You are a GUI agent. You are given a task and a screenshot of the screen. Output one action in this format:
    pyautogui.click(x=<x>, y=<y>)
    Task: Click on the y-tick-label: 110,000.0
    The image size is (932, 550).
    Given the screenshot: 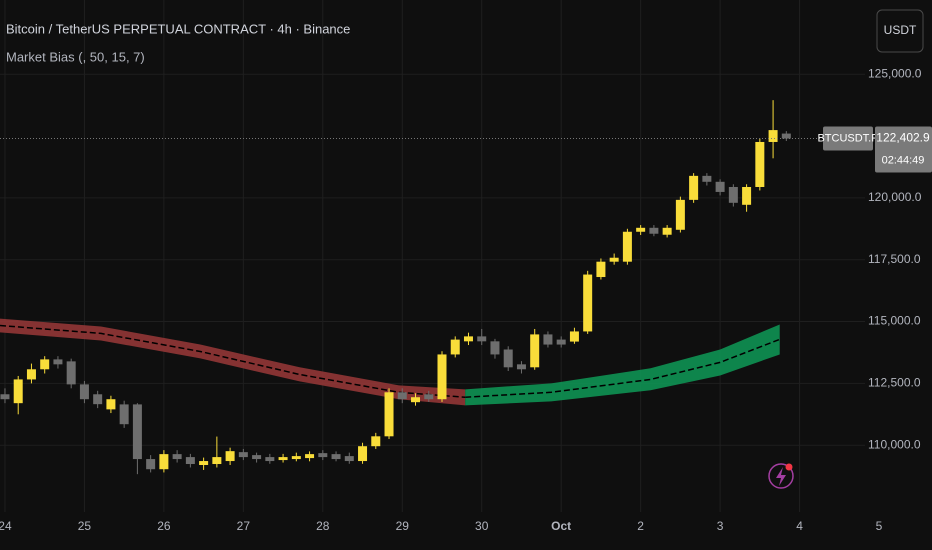 What is the action you would take?
    pyautogui.click(x=894, y=444)
    